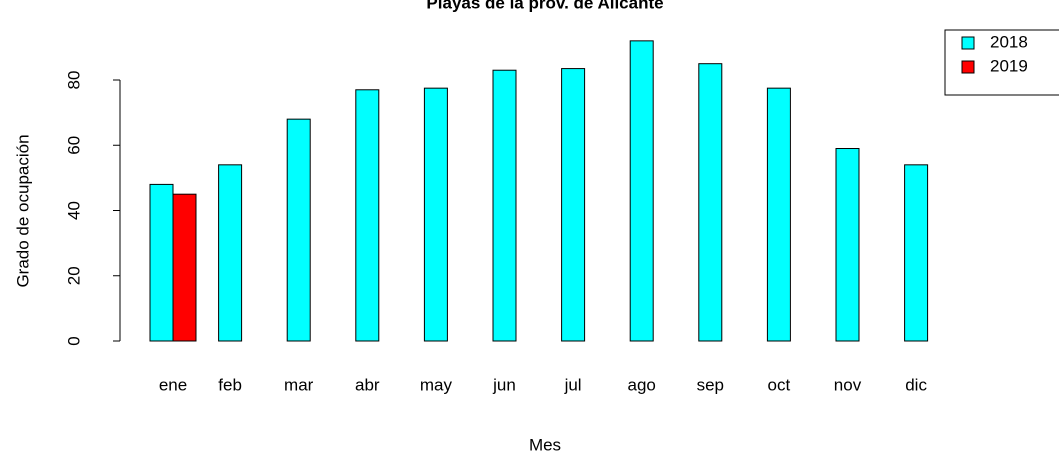  Describe the element at coordinates (230, 384) in the screenshot. I see `x-tick-label: feb` at that location.